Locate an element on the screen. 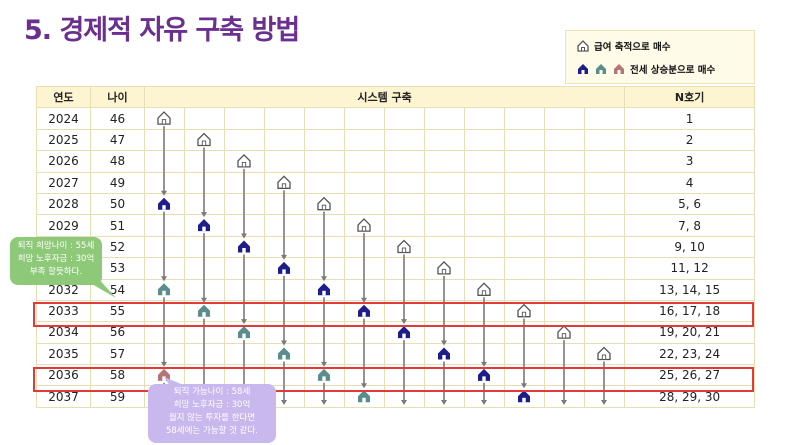 This screenshot has width=791, height=445. header-n: N호기 is located at coordinates (690, 97).